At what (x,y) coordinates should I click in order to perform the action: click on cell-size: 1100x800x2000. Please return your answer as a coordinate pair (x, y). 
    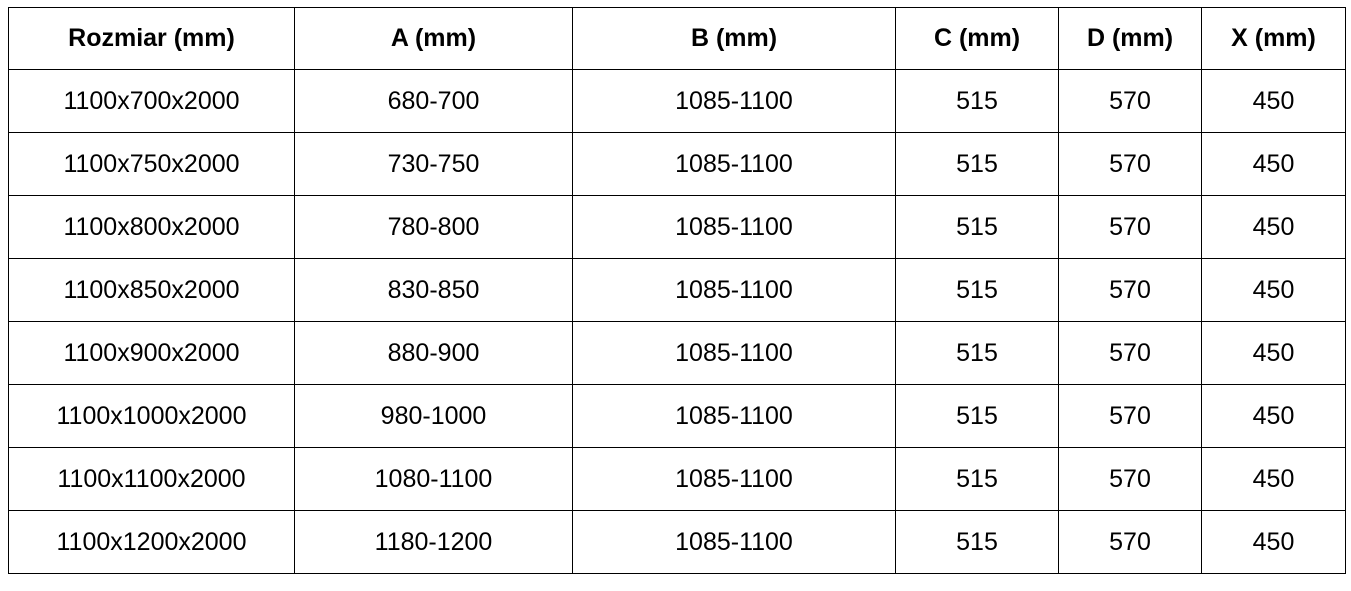
    Looking at the image, I should click on (151, 227).